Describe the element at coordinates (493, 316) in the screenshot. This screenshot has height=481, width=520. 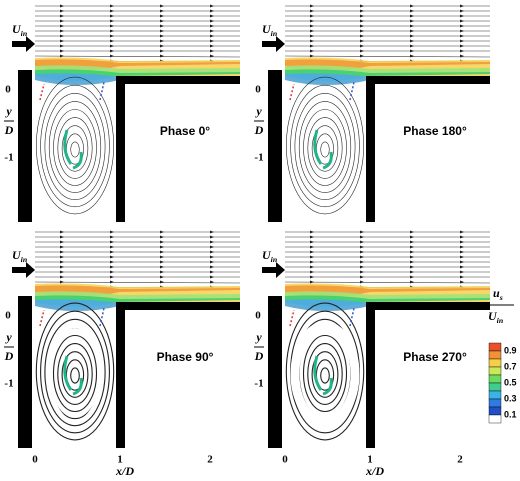
I see `colorbar-title-main: U` at that location.